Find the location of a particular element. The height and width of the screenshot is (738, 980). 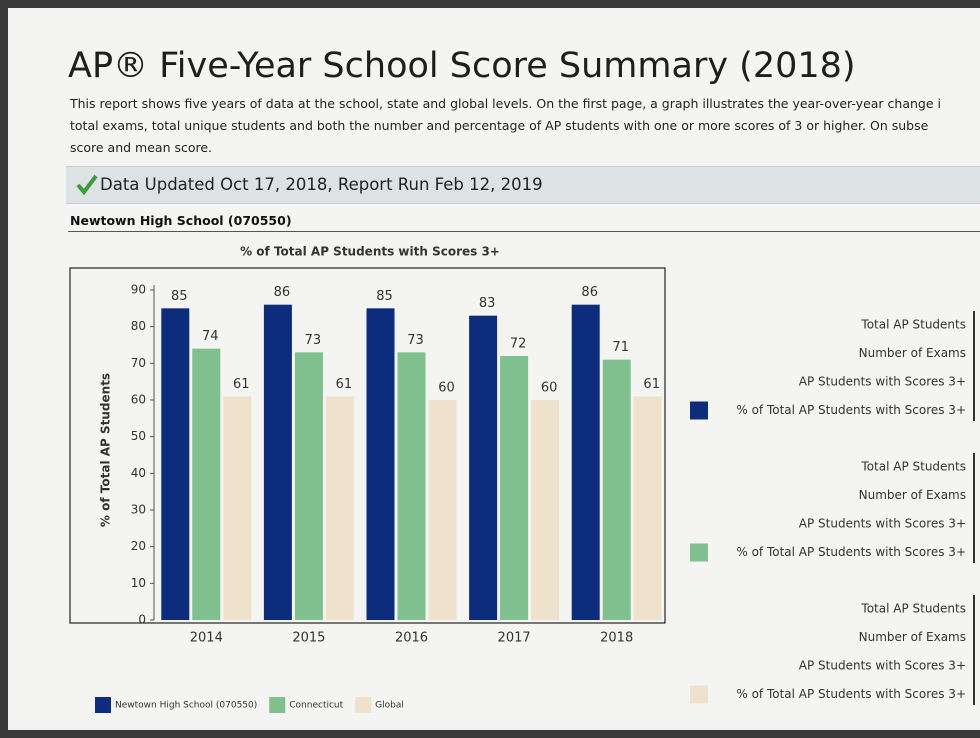

x-tick-label: 2014 is located at coordinates (206, 638).